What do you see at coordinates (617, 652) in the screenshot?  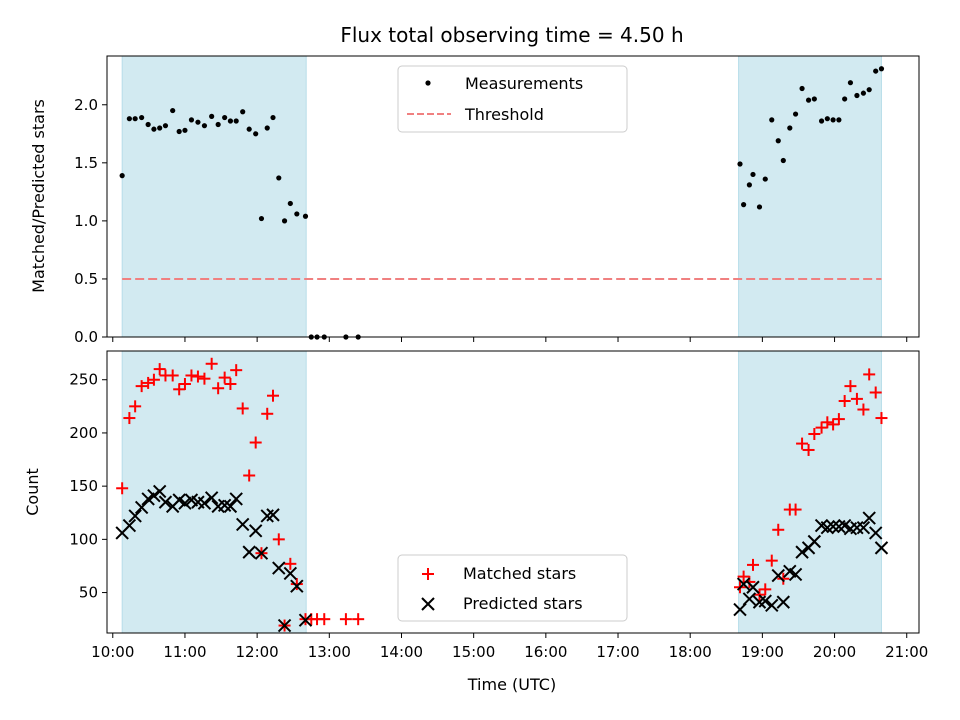 I see `bottom-x-tick-label: 17:00` at bounding box center [617, 652].